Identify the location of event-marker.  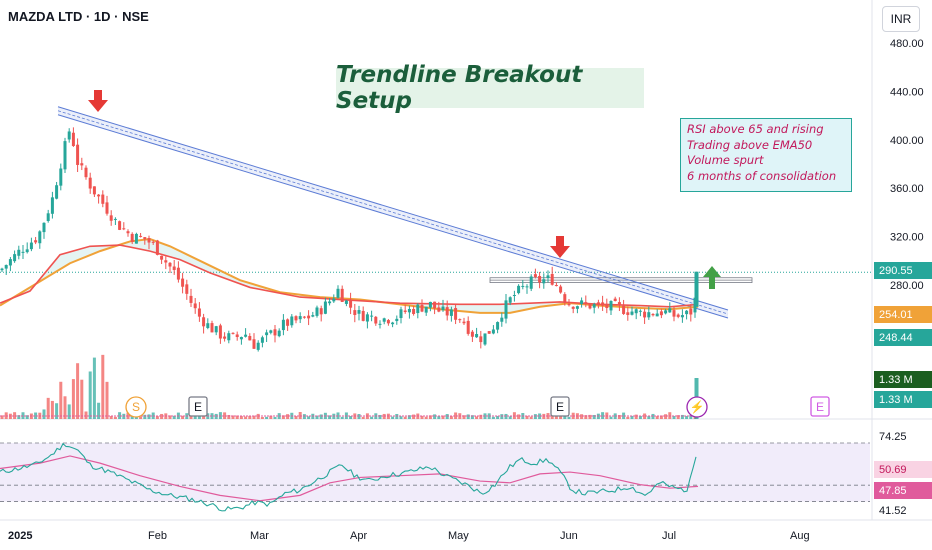
(820, 406).